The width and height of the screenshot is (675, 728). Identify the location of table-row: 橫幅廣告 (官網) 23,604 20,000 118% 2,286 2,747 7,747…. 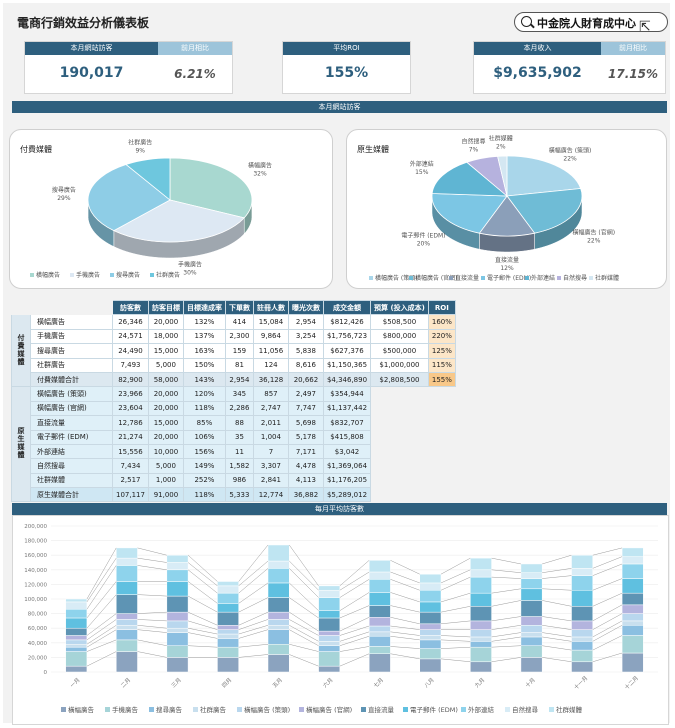
(234, 408).